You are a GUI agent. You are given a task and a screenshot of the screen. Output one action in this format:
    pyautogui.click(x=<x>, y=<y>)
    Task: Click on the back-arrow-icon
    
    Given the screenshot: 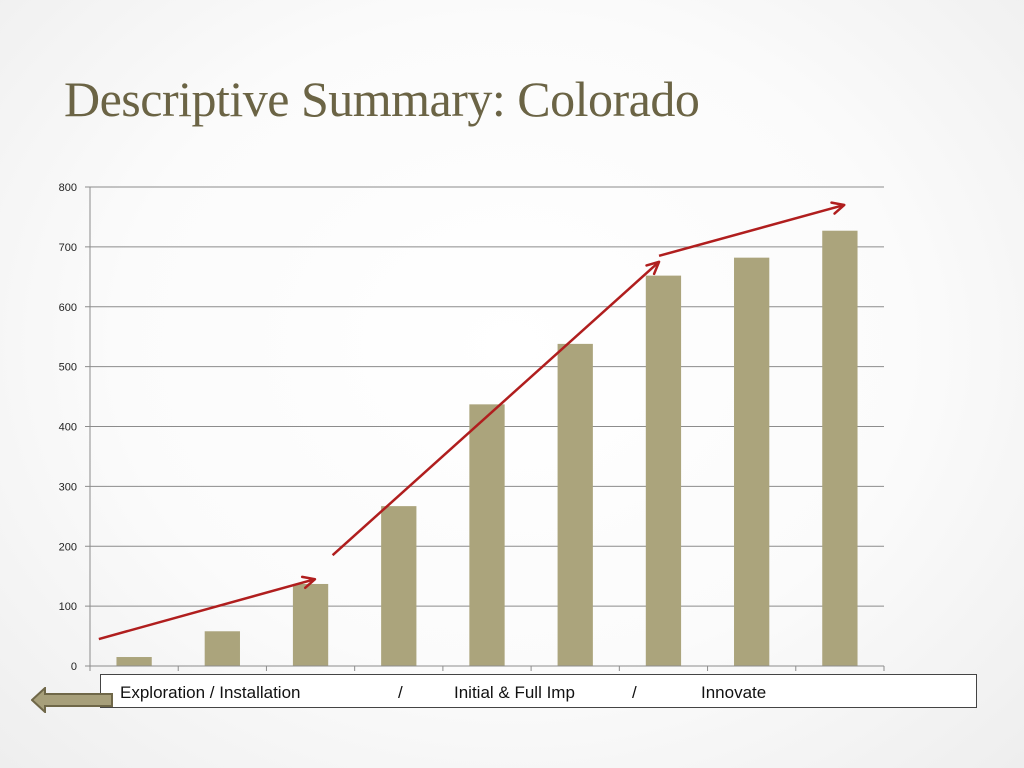 What is the action you would take?
    pyautogui.click(x=72, y=700)
    